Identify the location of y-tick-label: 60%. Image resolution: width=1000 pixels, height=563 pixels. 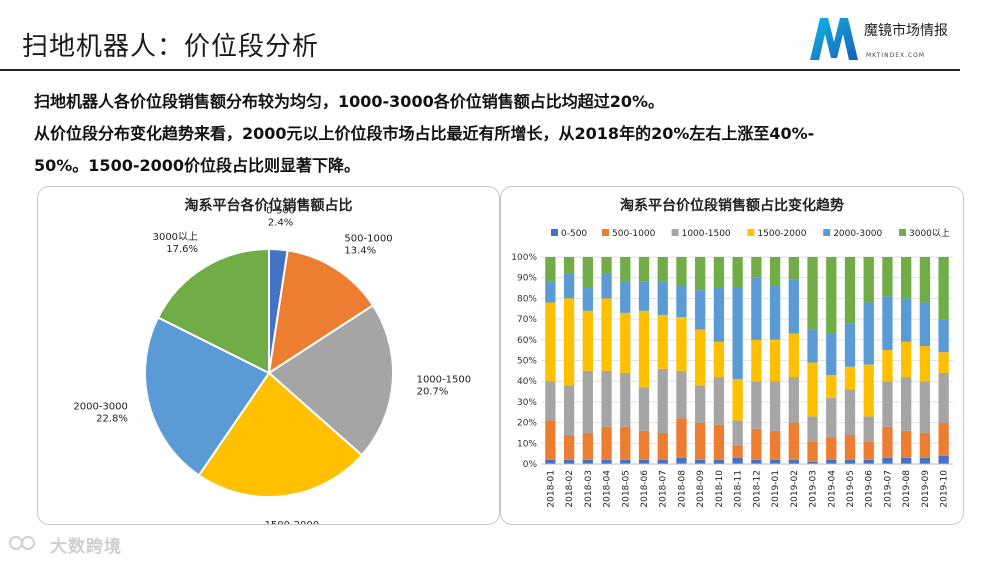
(527, 341).